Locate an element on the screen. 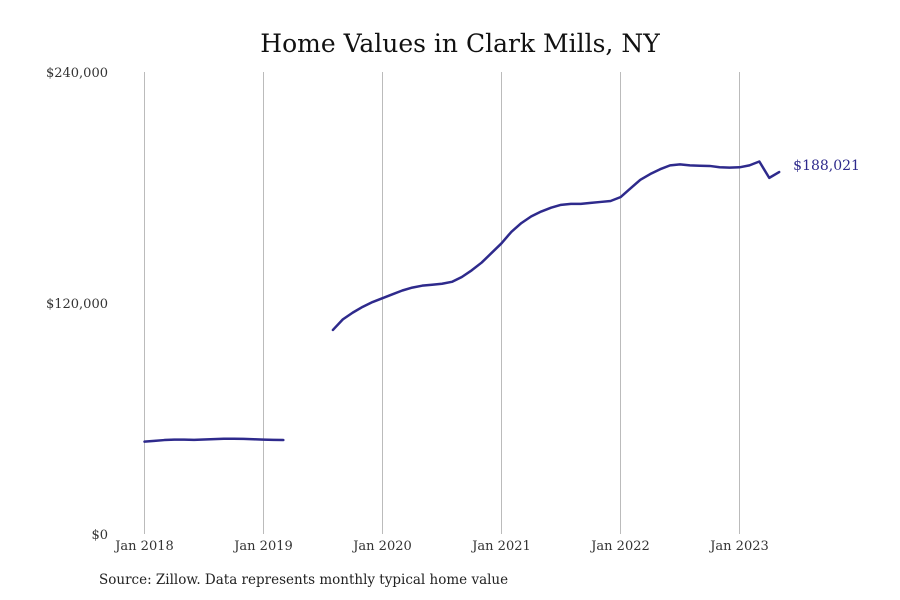  chart-title: Home Values in Clark Mills, NY is located at coordinates (460, 43).